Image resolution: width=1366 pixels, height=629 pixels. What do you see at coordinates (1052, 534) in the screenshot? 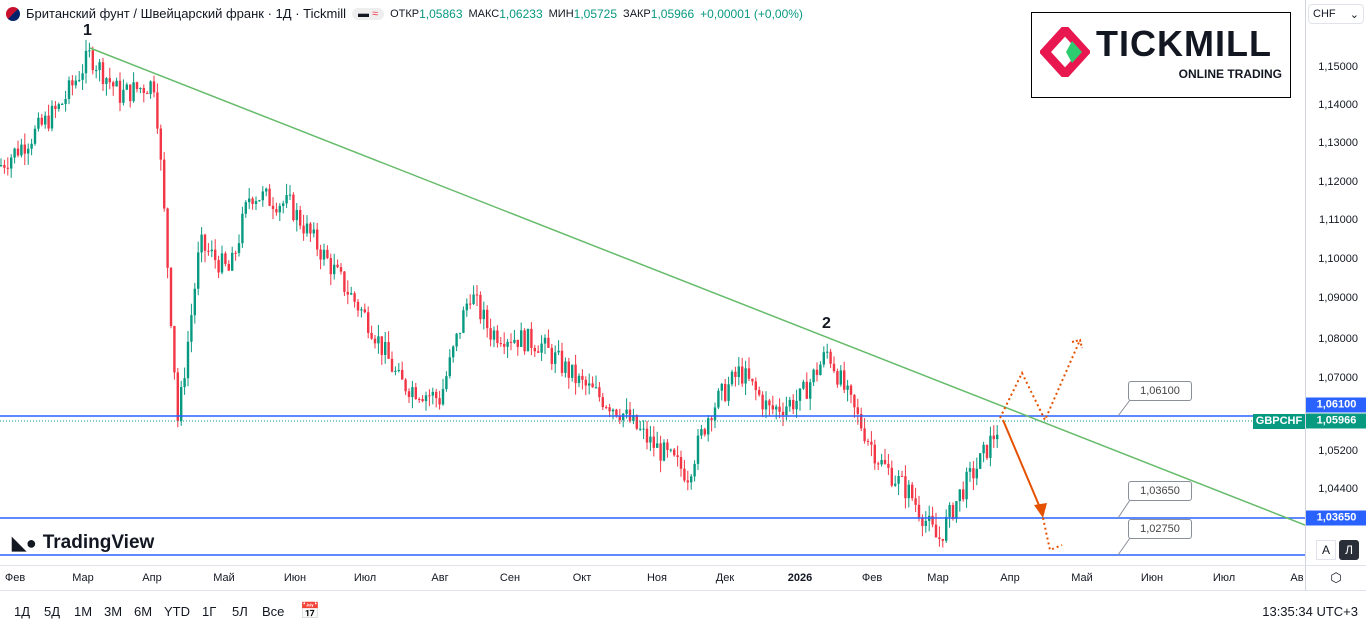
I see `bearish-tail-path` at bounding box center [1052, 534].